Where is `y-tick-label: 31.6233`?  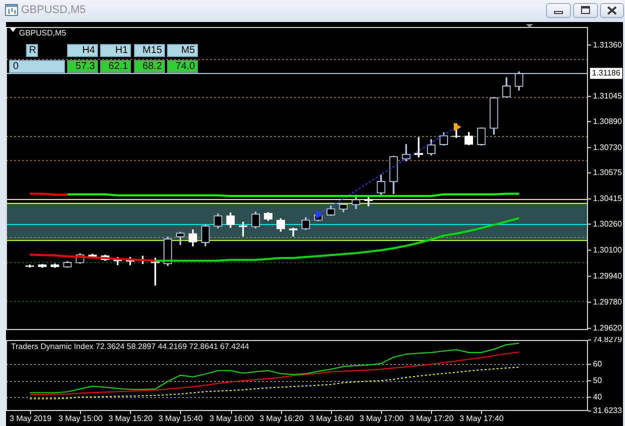
y-tick-label: 31.6233 is located at coordinates (607, 411).